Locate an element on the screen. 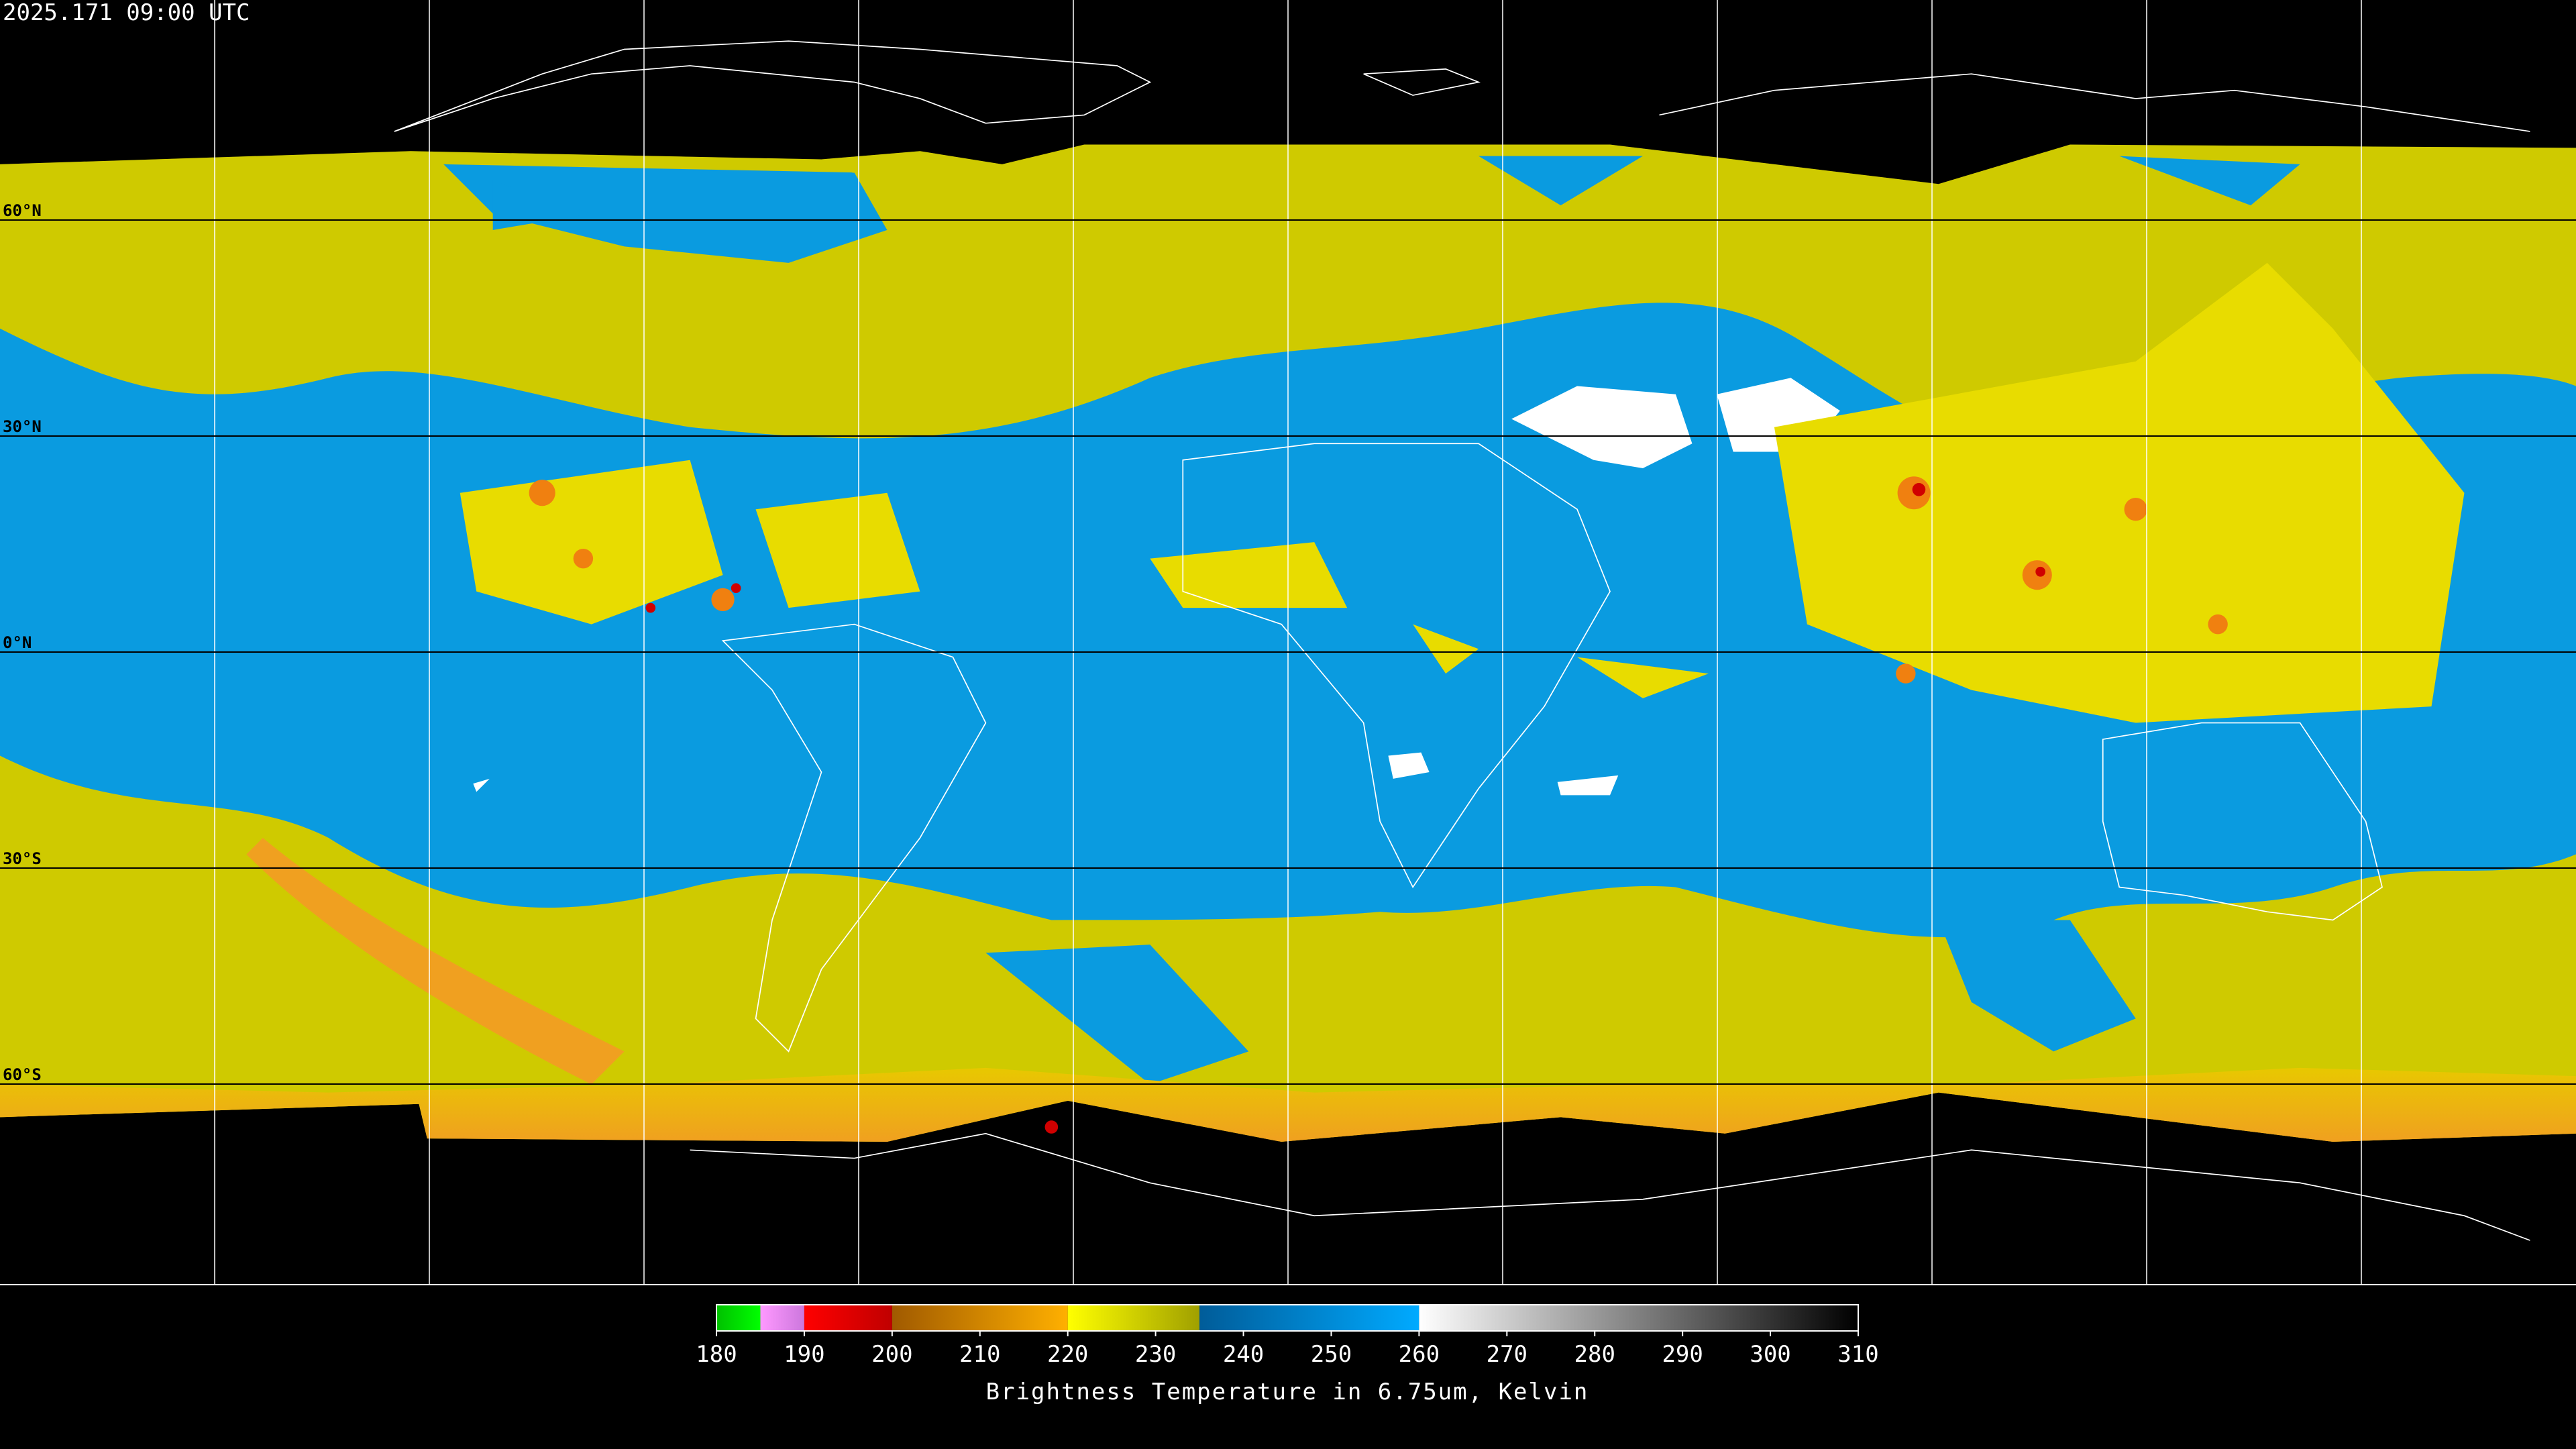 This screenshot has width=2576, height=1449. latitude-label: 30°S is located at coordinates (22, 858).